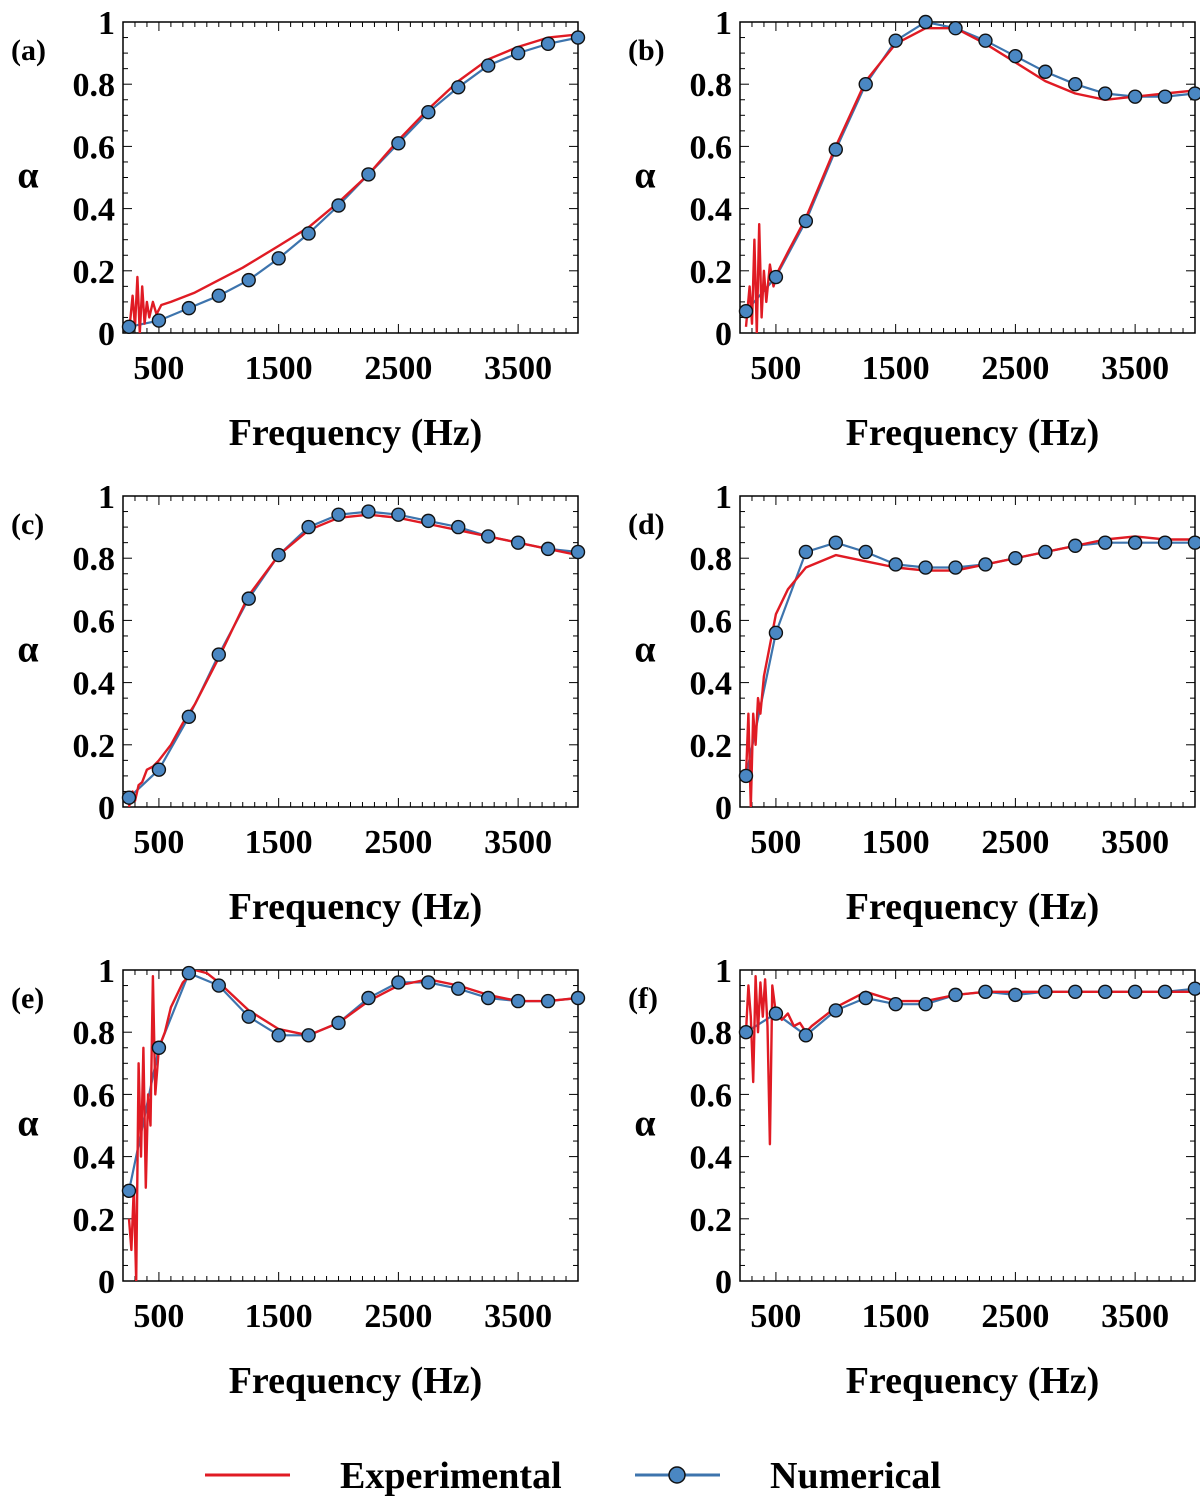  What do you see at coordinates (711, 85) in the screenshot?
I see `y-tick-label: 0.8` at bounding box center [711, 85].